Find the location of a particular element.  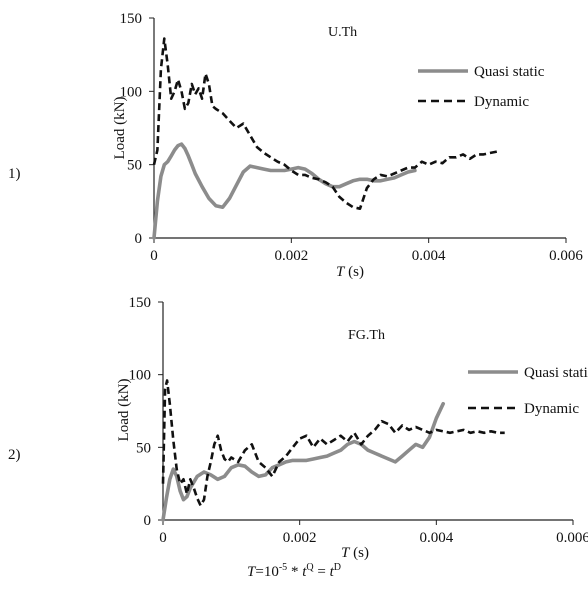

panel1-y-tick-label: 100 is located at coordinates (131, 92).